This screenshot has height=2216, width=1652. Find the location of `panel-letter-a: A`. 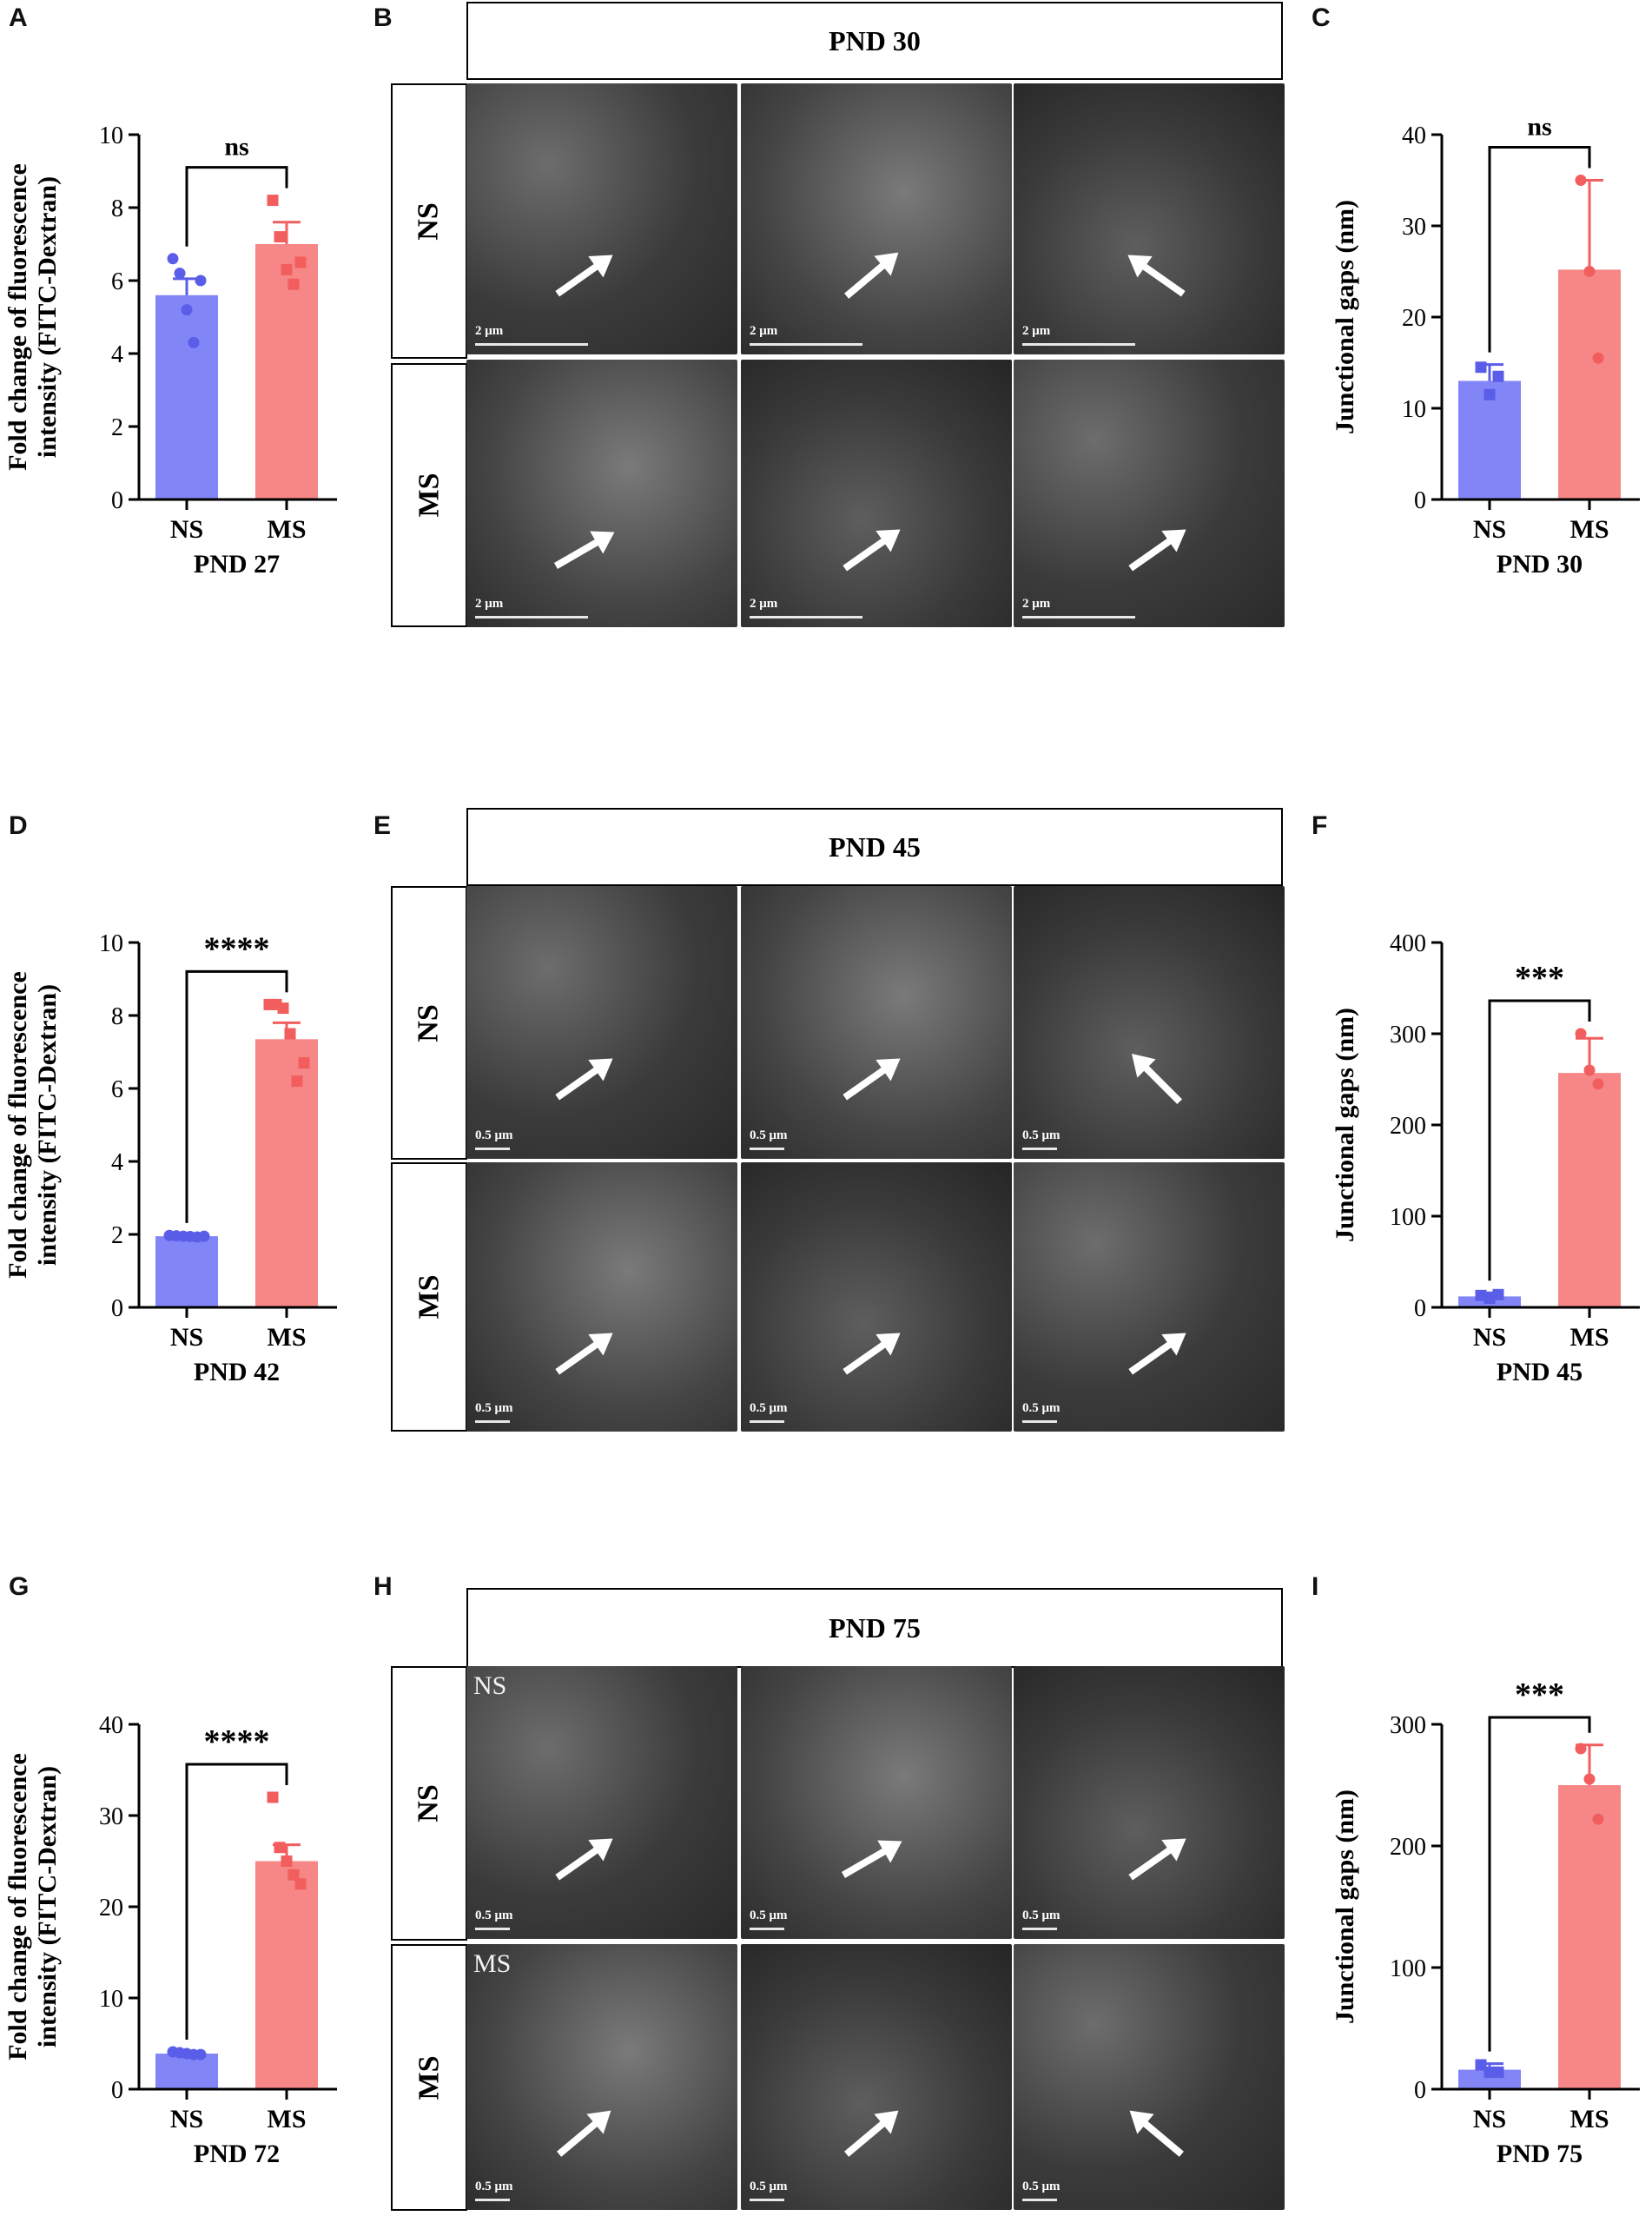

panel-letter-a: A is located at coordinates (18, 17).